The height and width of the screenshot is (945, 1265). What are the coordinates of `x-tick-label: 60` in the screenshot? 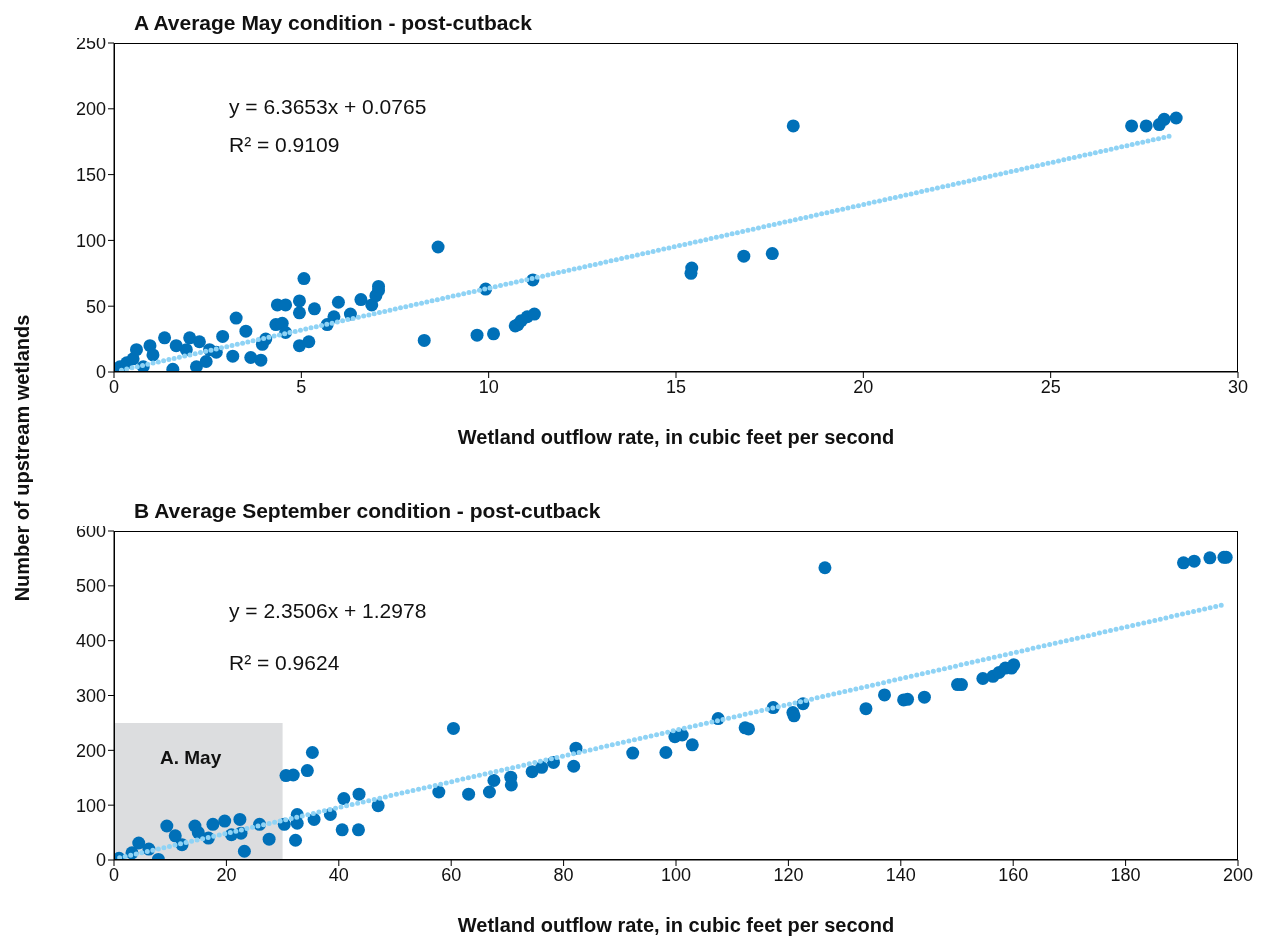 It's located at (451, 874).